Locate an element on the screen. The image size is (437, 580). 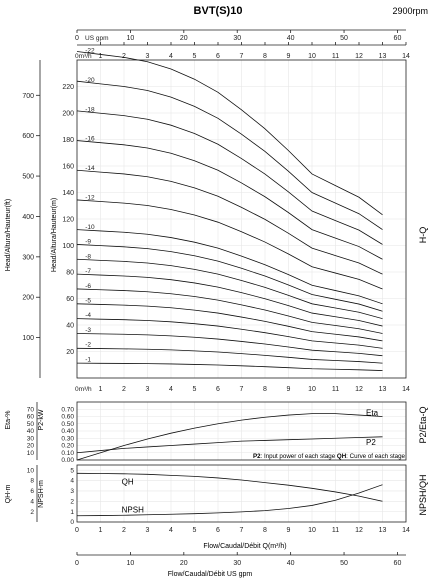
npsh-tick-label: 4 is located at coordinates (72, 481).